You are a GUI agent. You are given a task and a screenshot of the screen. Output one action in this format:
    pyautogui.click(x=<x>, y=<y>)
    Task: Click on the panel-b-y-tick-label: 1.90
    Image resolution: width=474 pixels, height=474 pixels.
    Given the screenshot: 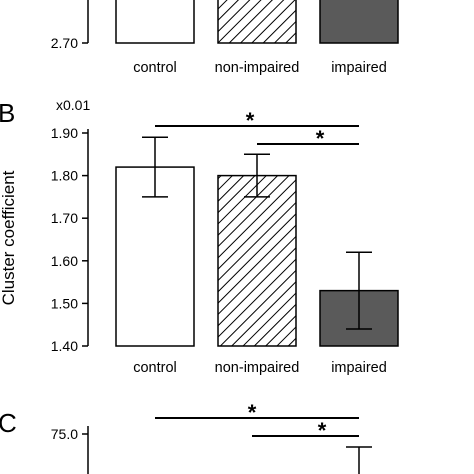 What is the action you would take?
    pyautogui.click(x=64, y=133)
    